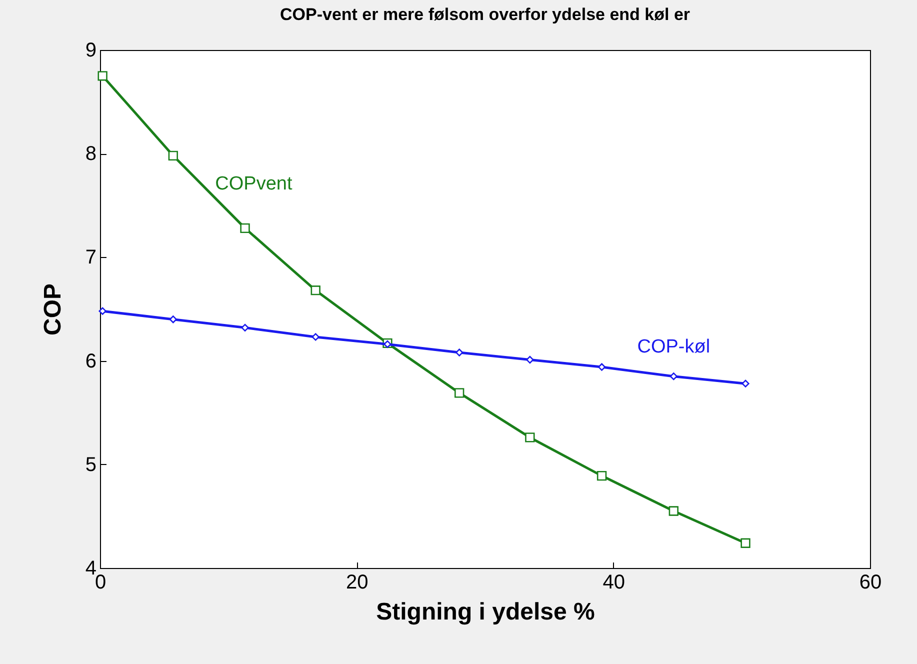 This screenshot has width=917, height=664. Describe the element at coordinates (485, 612) in the screenshot. I see `x-axis-title: Stigning i ydelse %` at that location.